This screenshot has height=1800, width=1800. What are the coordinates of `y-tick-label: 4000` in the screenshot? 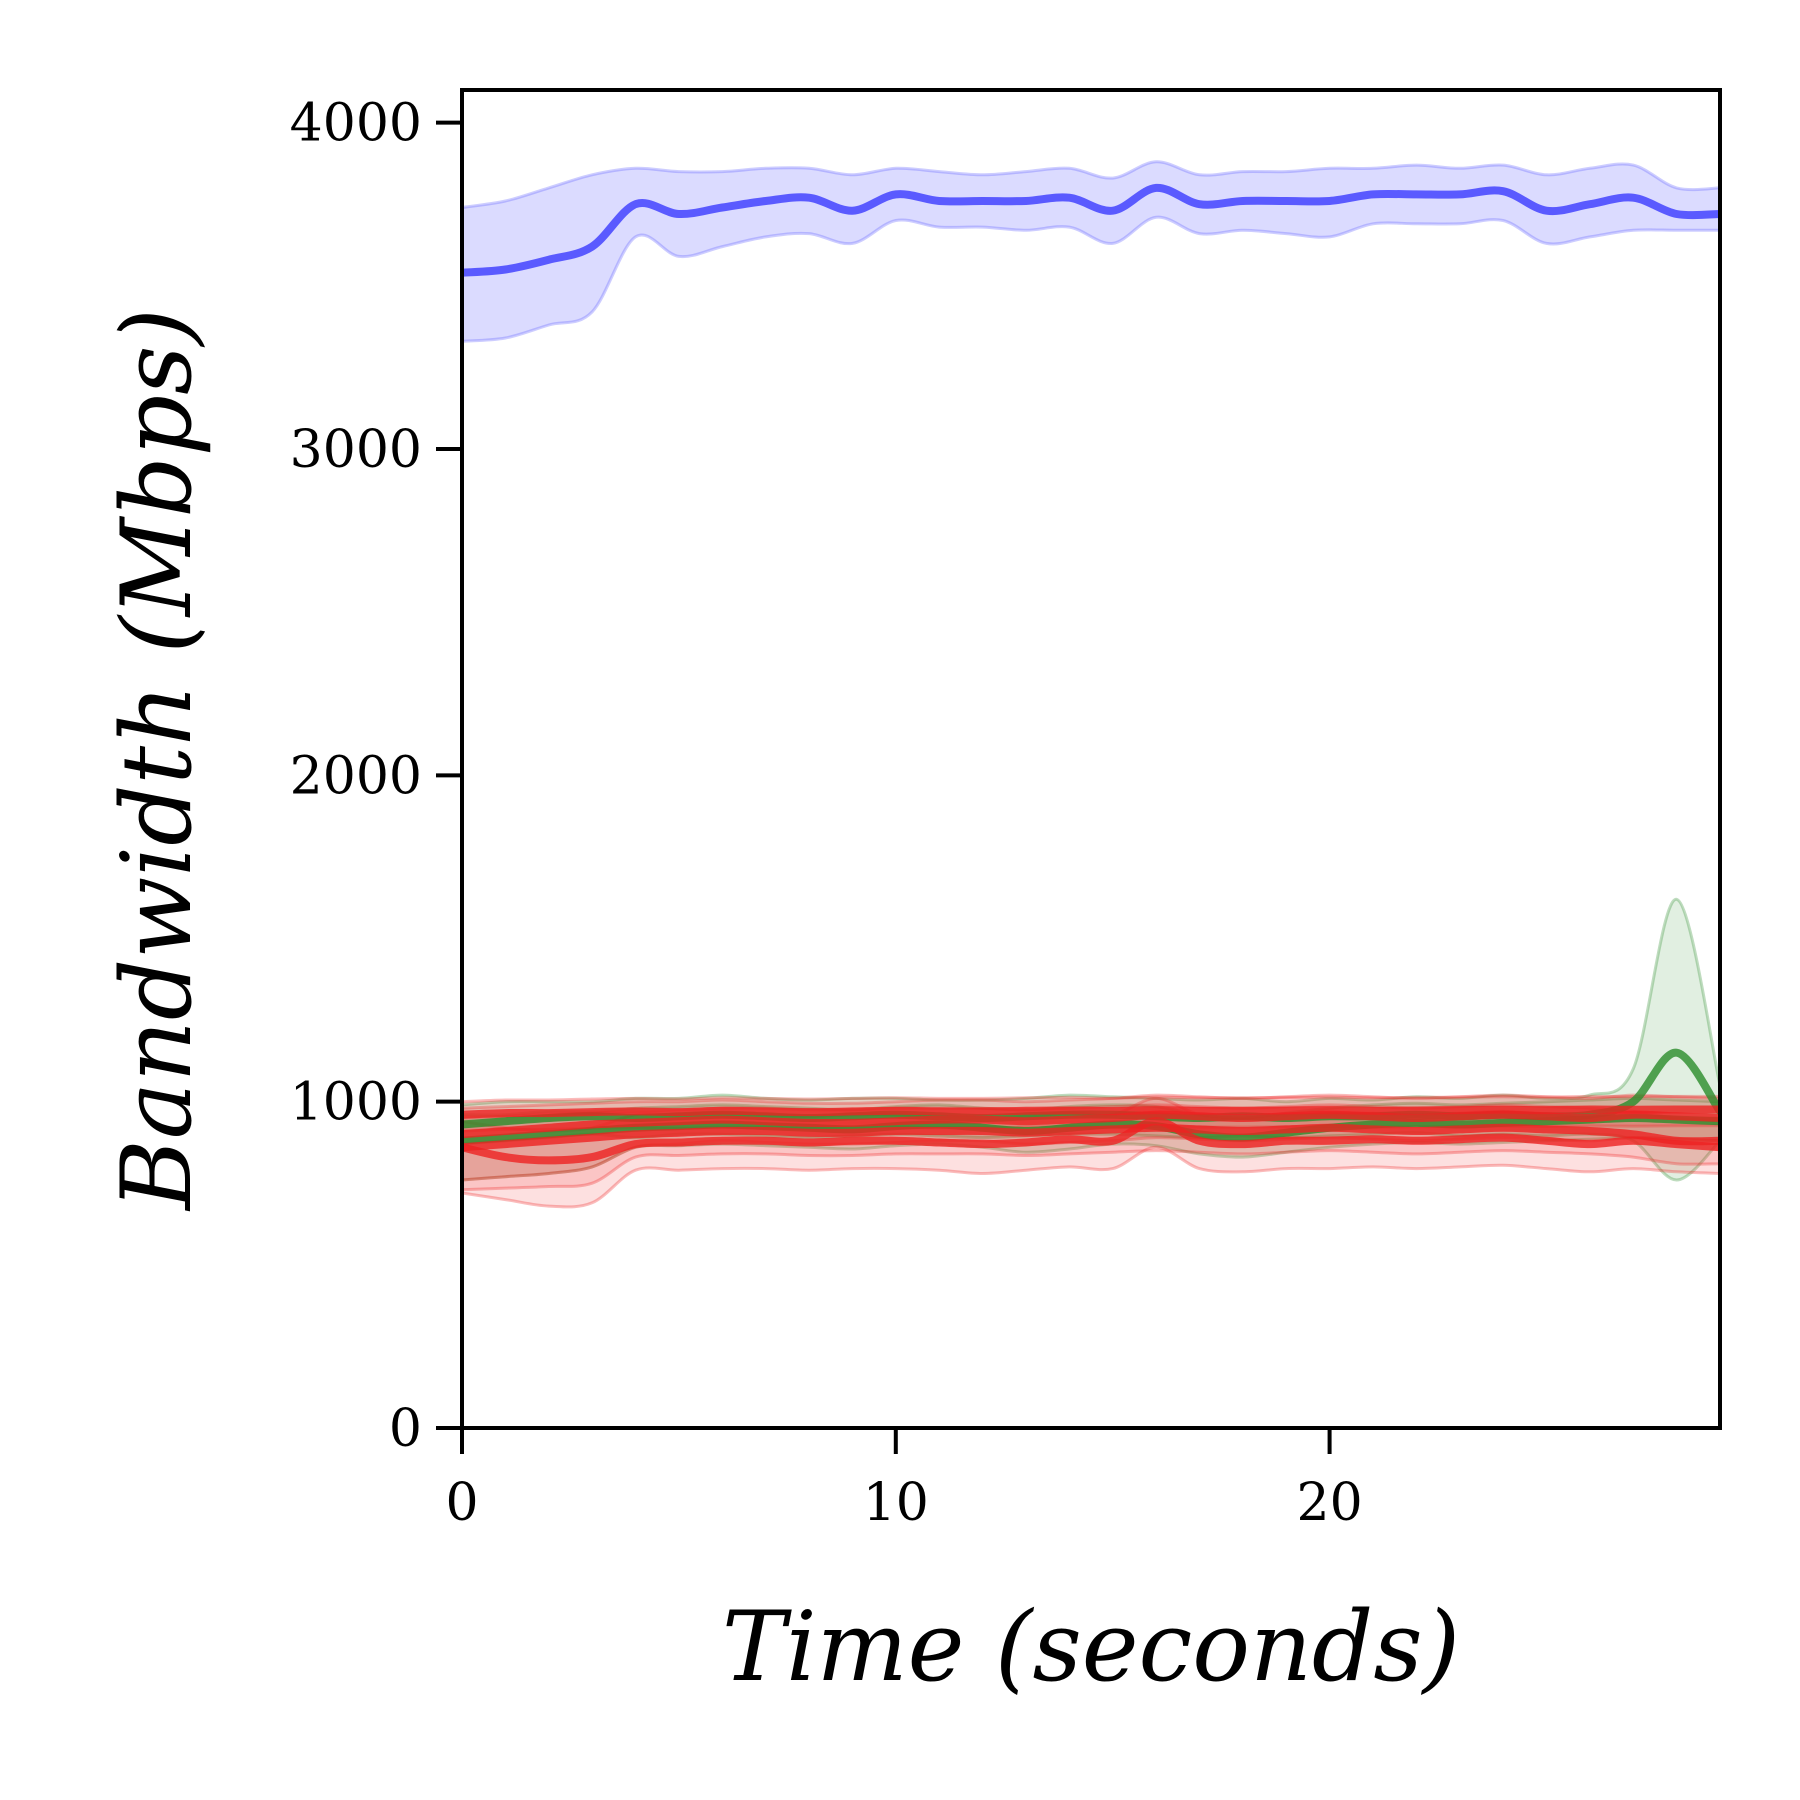 It's located at (356, 124).